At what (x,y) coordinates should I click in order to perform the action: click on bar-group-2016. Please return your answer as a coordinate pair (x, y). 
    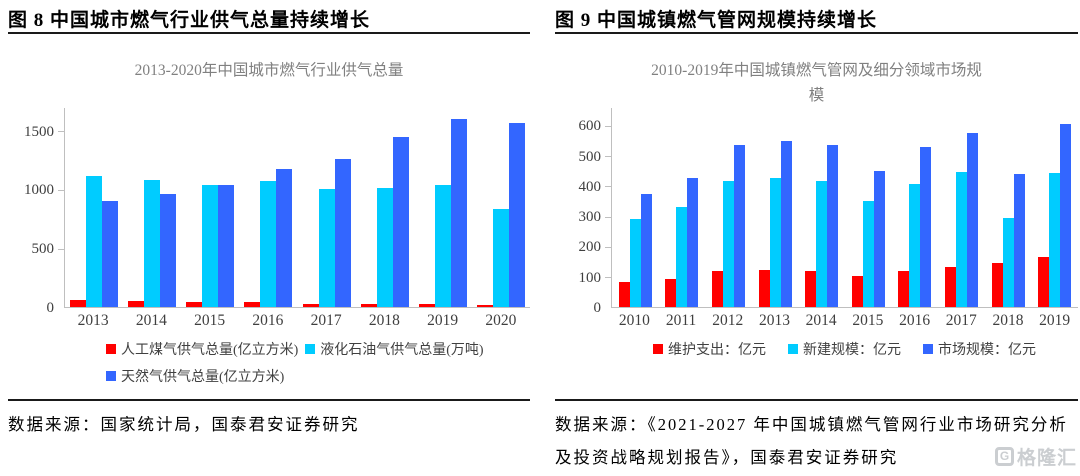
    Looking at the image, I should click on (915, 207).